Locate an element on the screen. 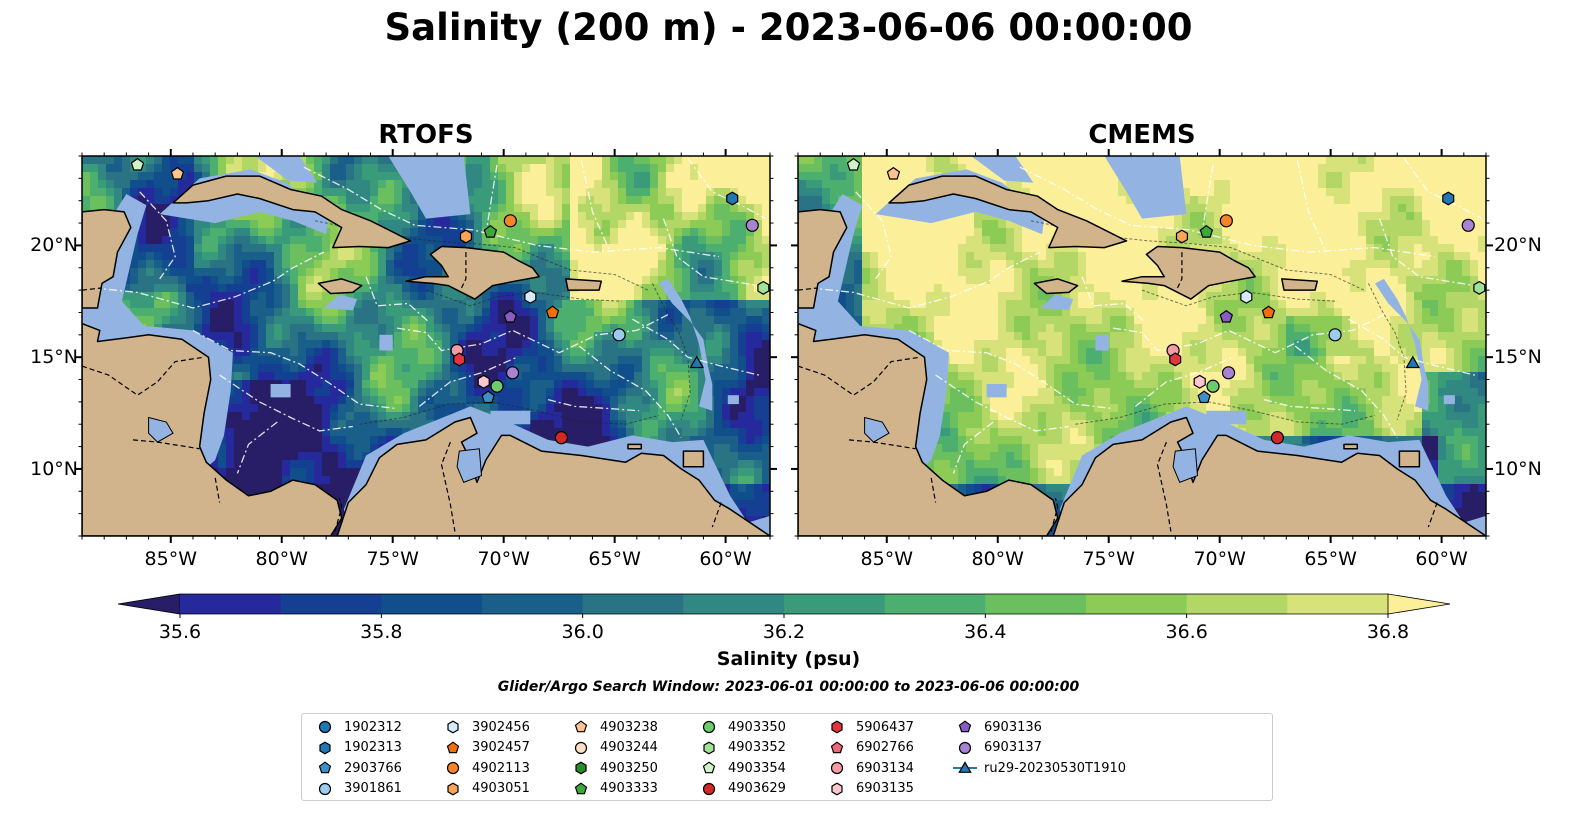  legend-item: 4903352 is located at coordinates (741, 748).